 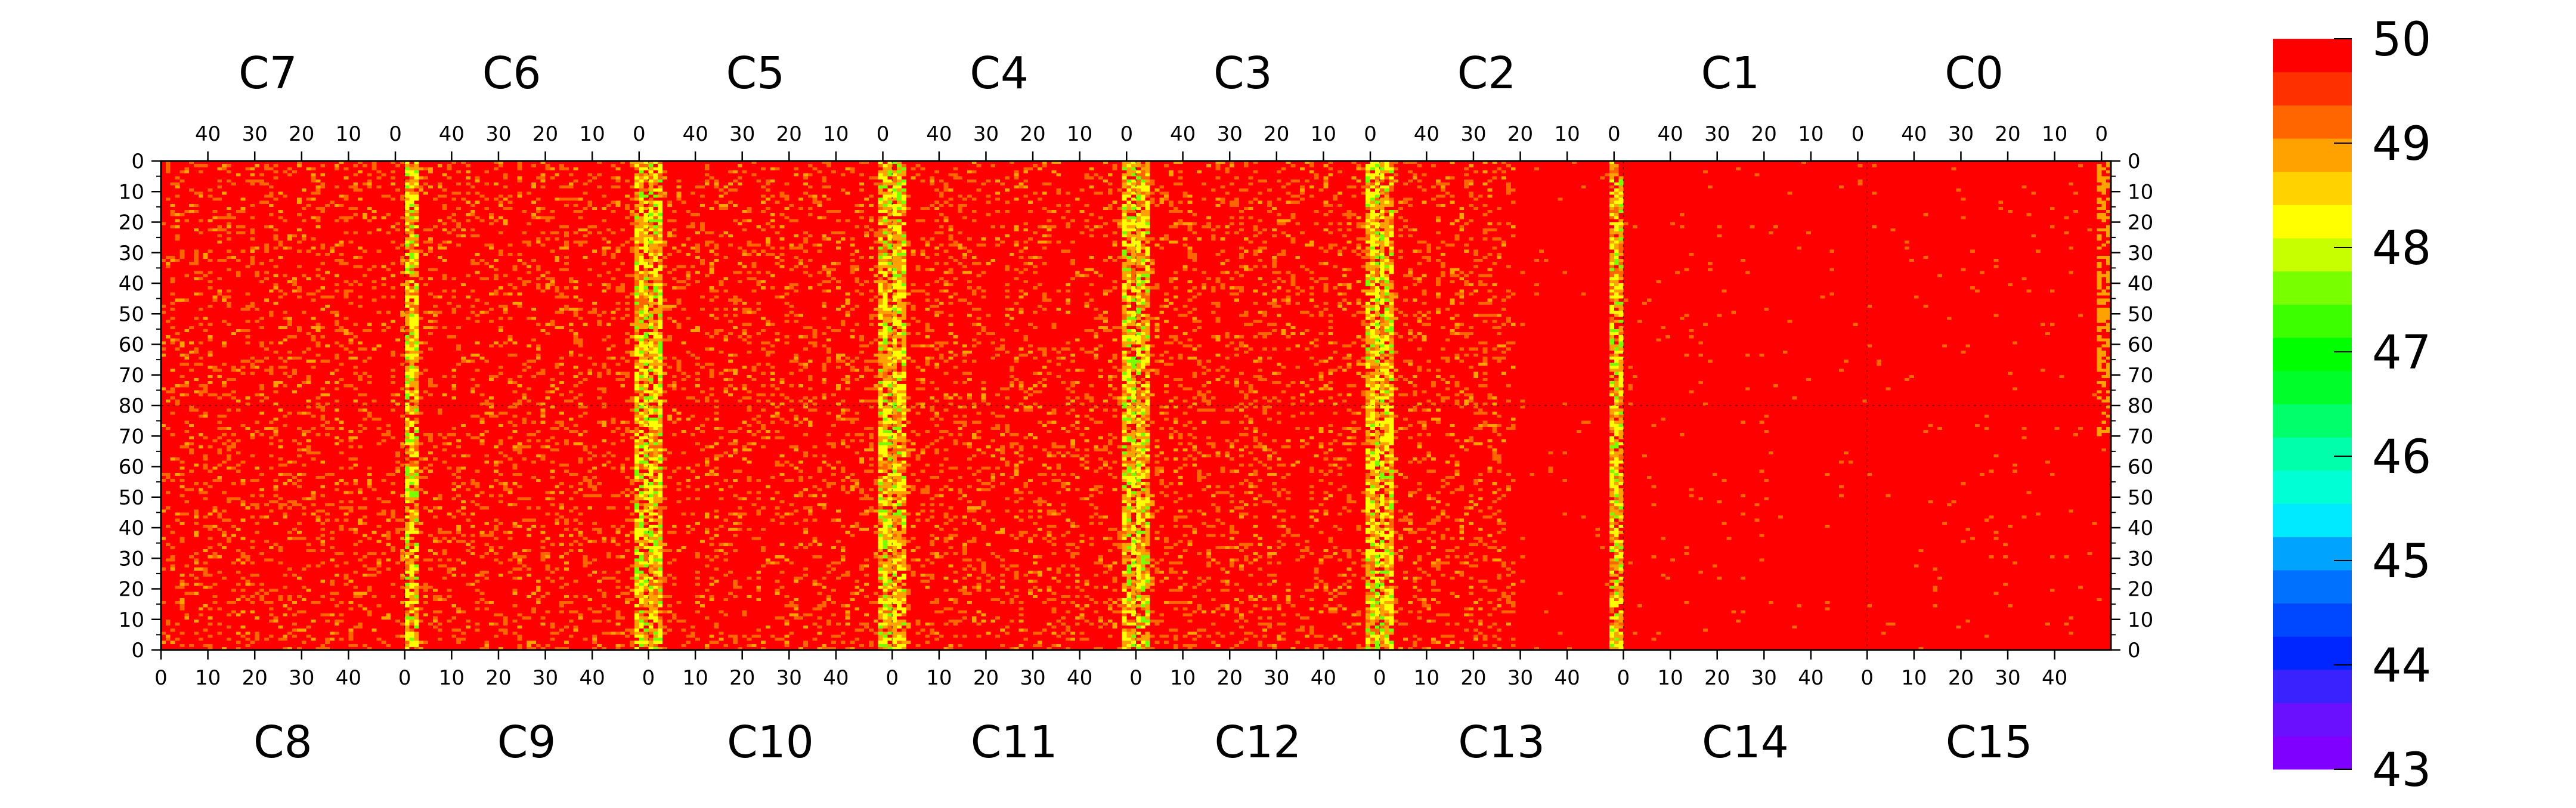 What do you see at coordinates (132, 406) in the screenshot?
I see `y-tick-label-left: 80` at bounding box center [132, 406].